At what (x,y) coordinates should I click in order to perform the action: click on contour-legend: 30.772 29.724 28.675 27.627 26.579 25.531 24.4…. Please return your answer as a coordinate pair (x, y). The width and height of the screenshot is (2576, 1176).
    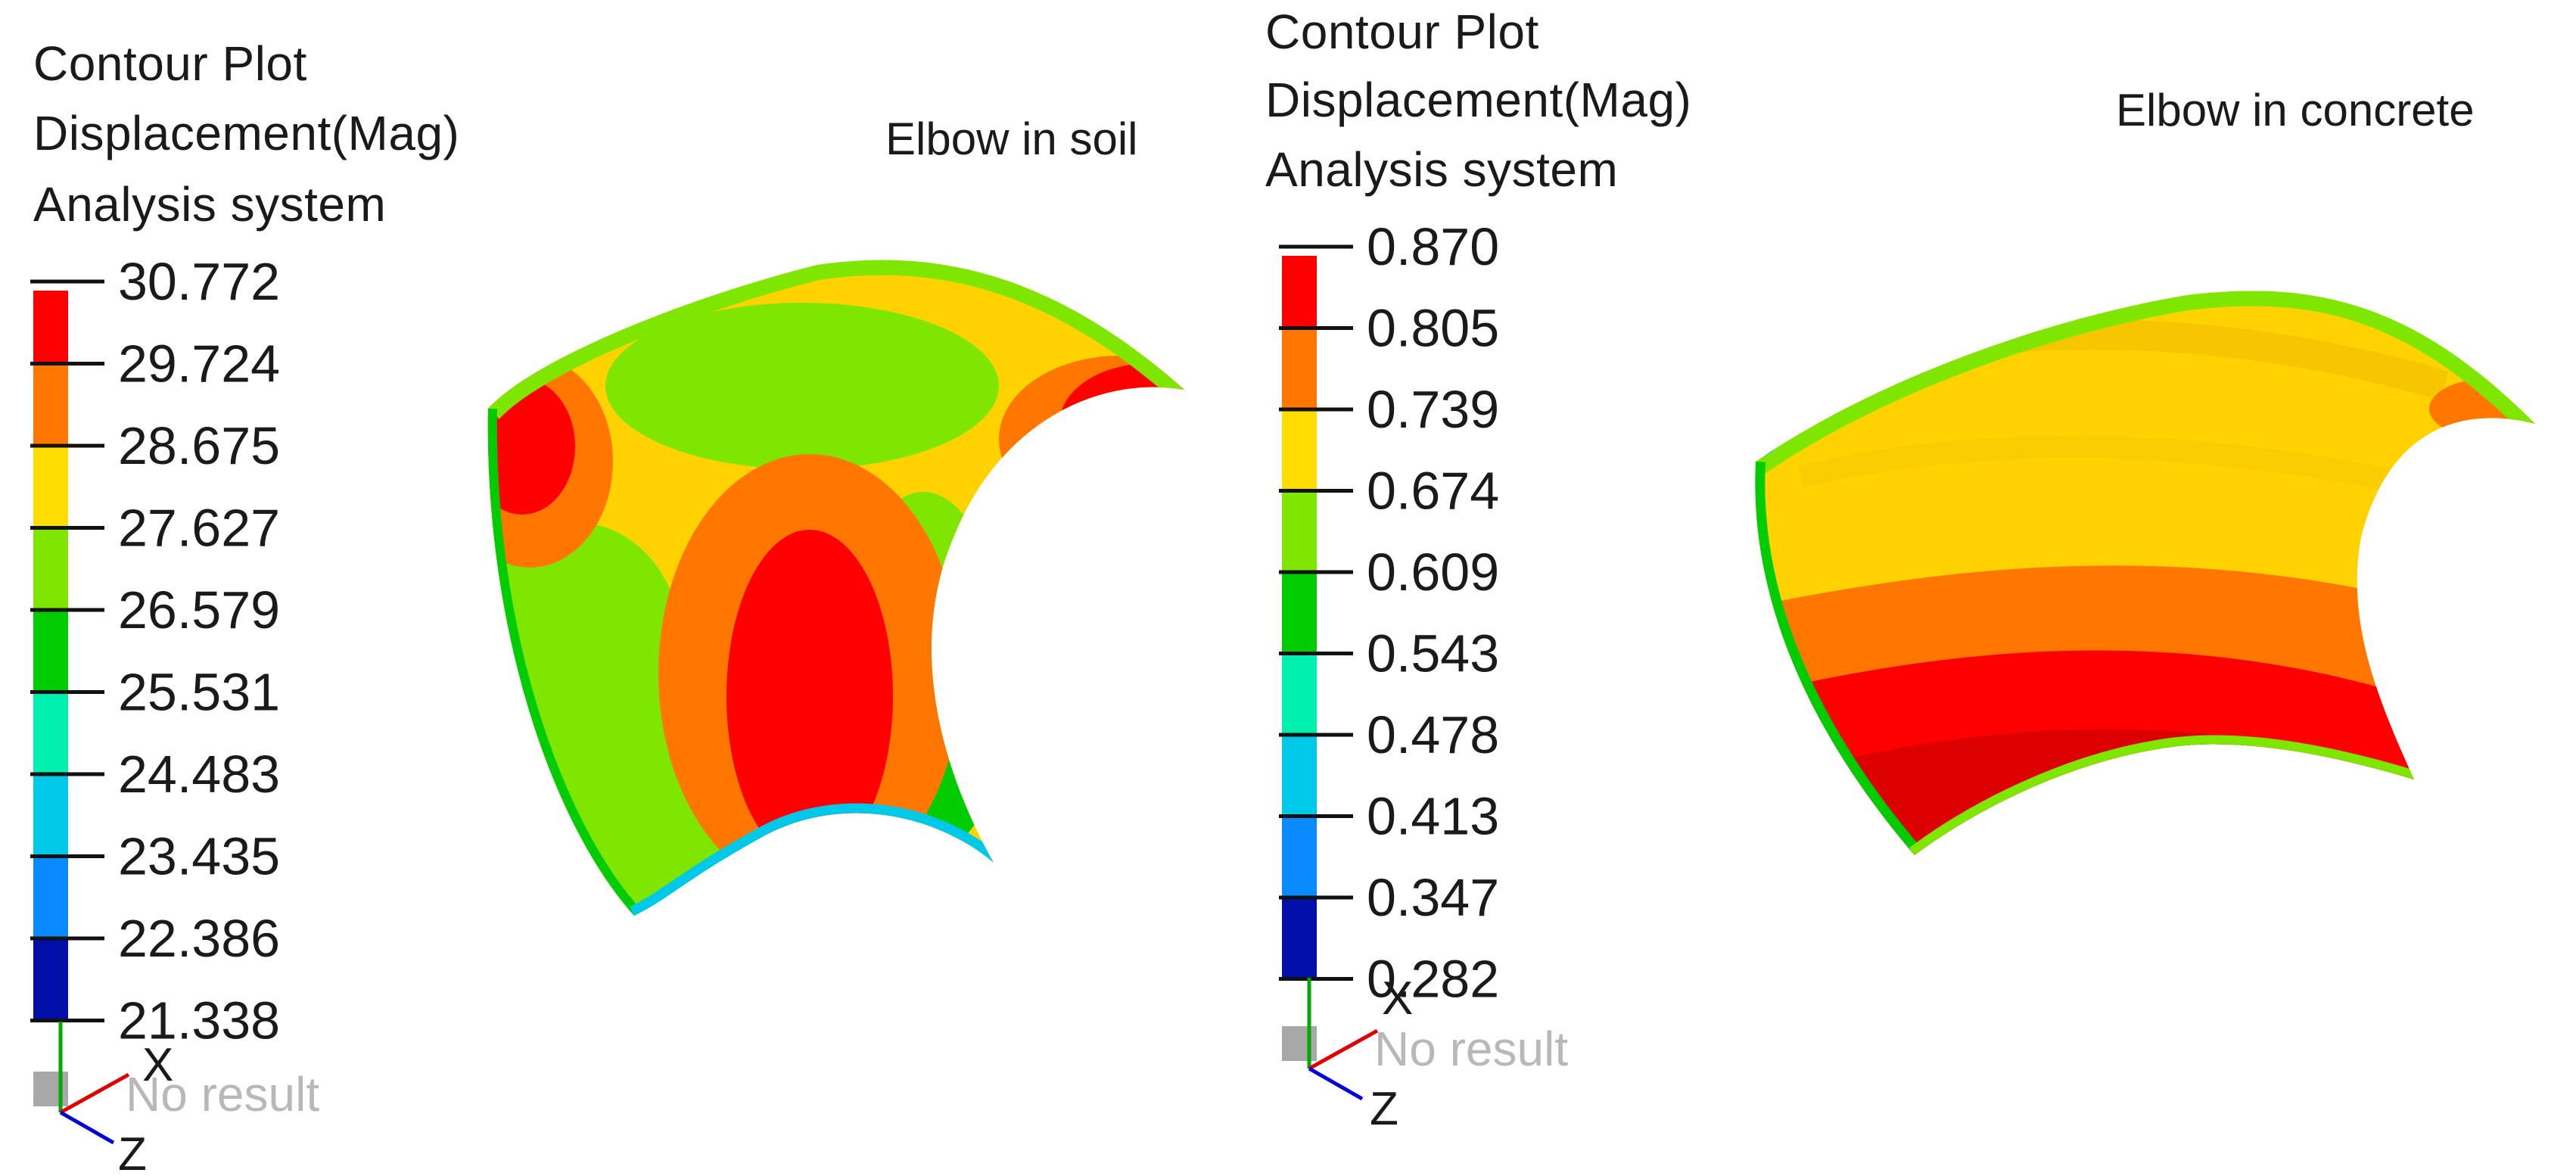
    Looking at the image, I should click on (175, 714).